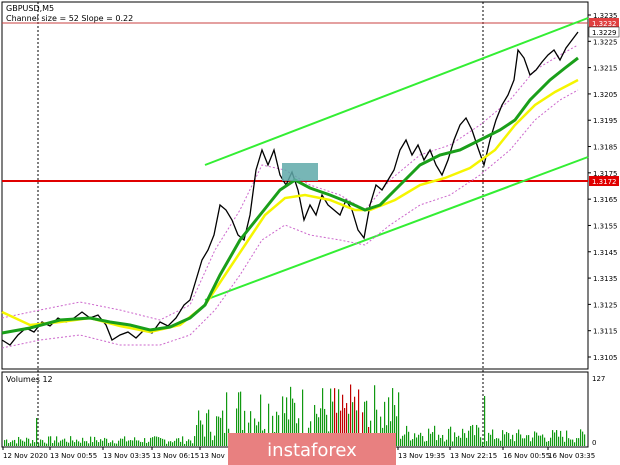  Describe the element at coordinates (473, 456) in the screenshot. I see `time-label: 13 Nov 22:15` at that location.